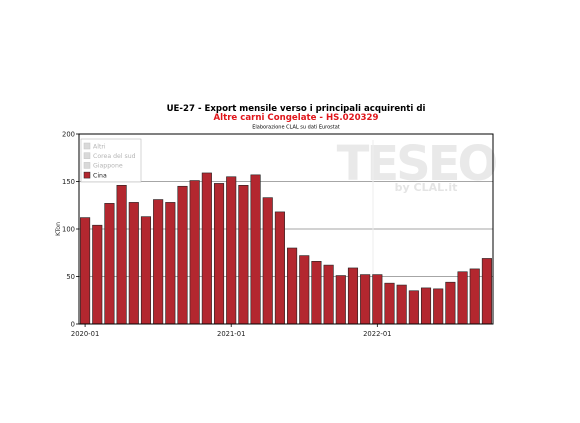 Image resolution: width=580 pixels, height=423 pixels. I want to click on watermark-main-text: TESEO, so click(417, 164).